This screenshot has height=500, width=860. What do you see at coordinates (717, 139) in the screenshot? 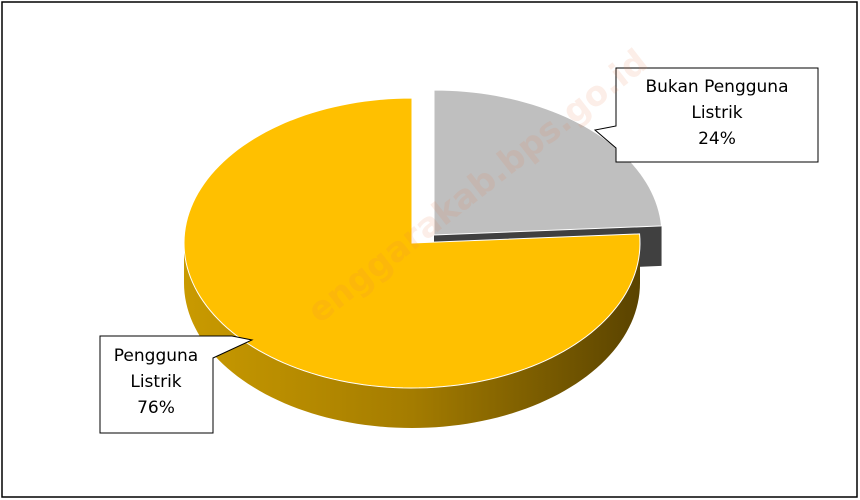
I see `value-label: 24%` at bounding box center [717, 139].